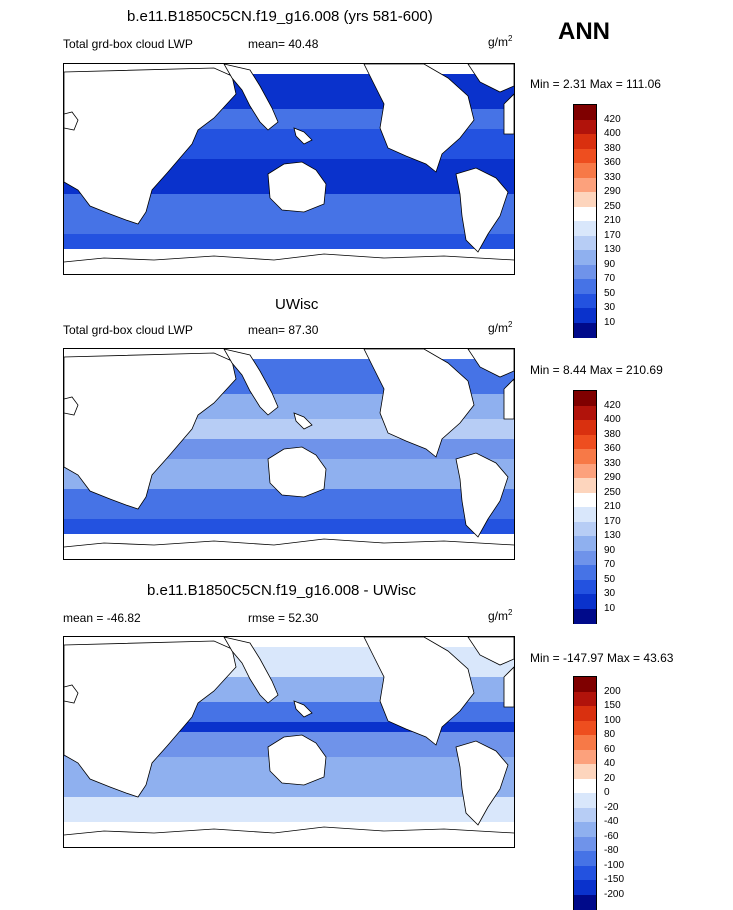 The image size is (733, 910). What do you see at coordinates (595, 84) in the screenshot?
I see `minmax-label: Min = 2.31 Max = 111.06` at bounding box center [595, 84].